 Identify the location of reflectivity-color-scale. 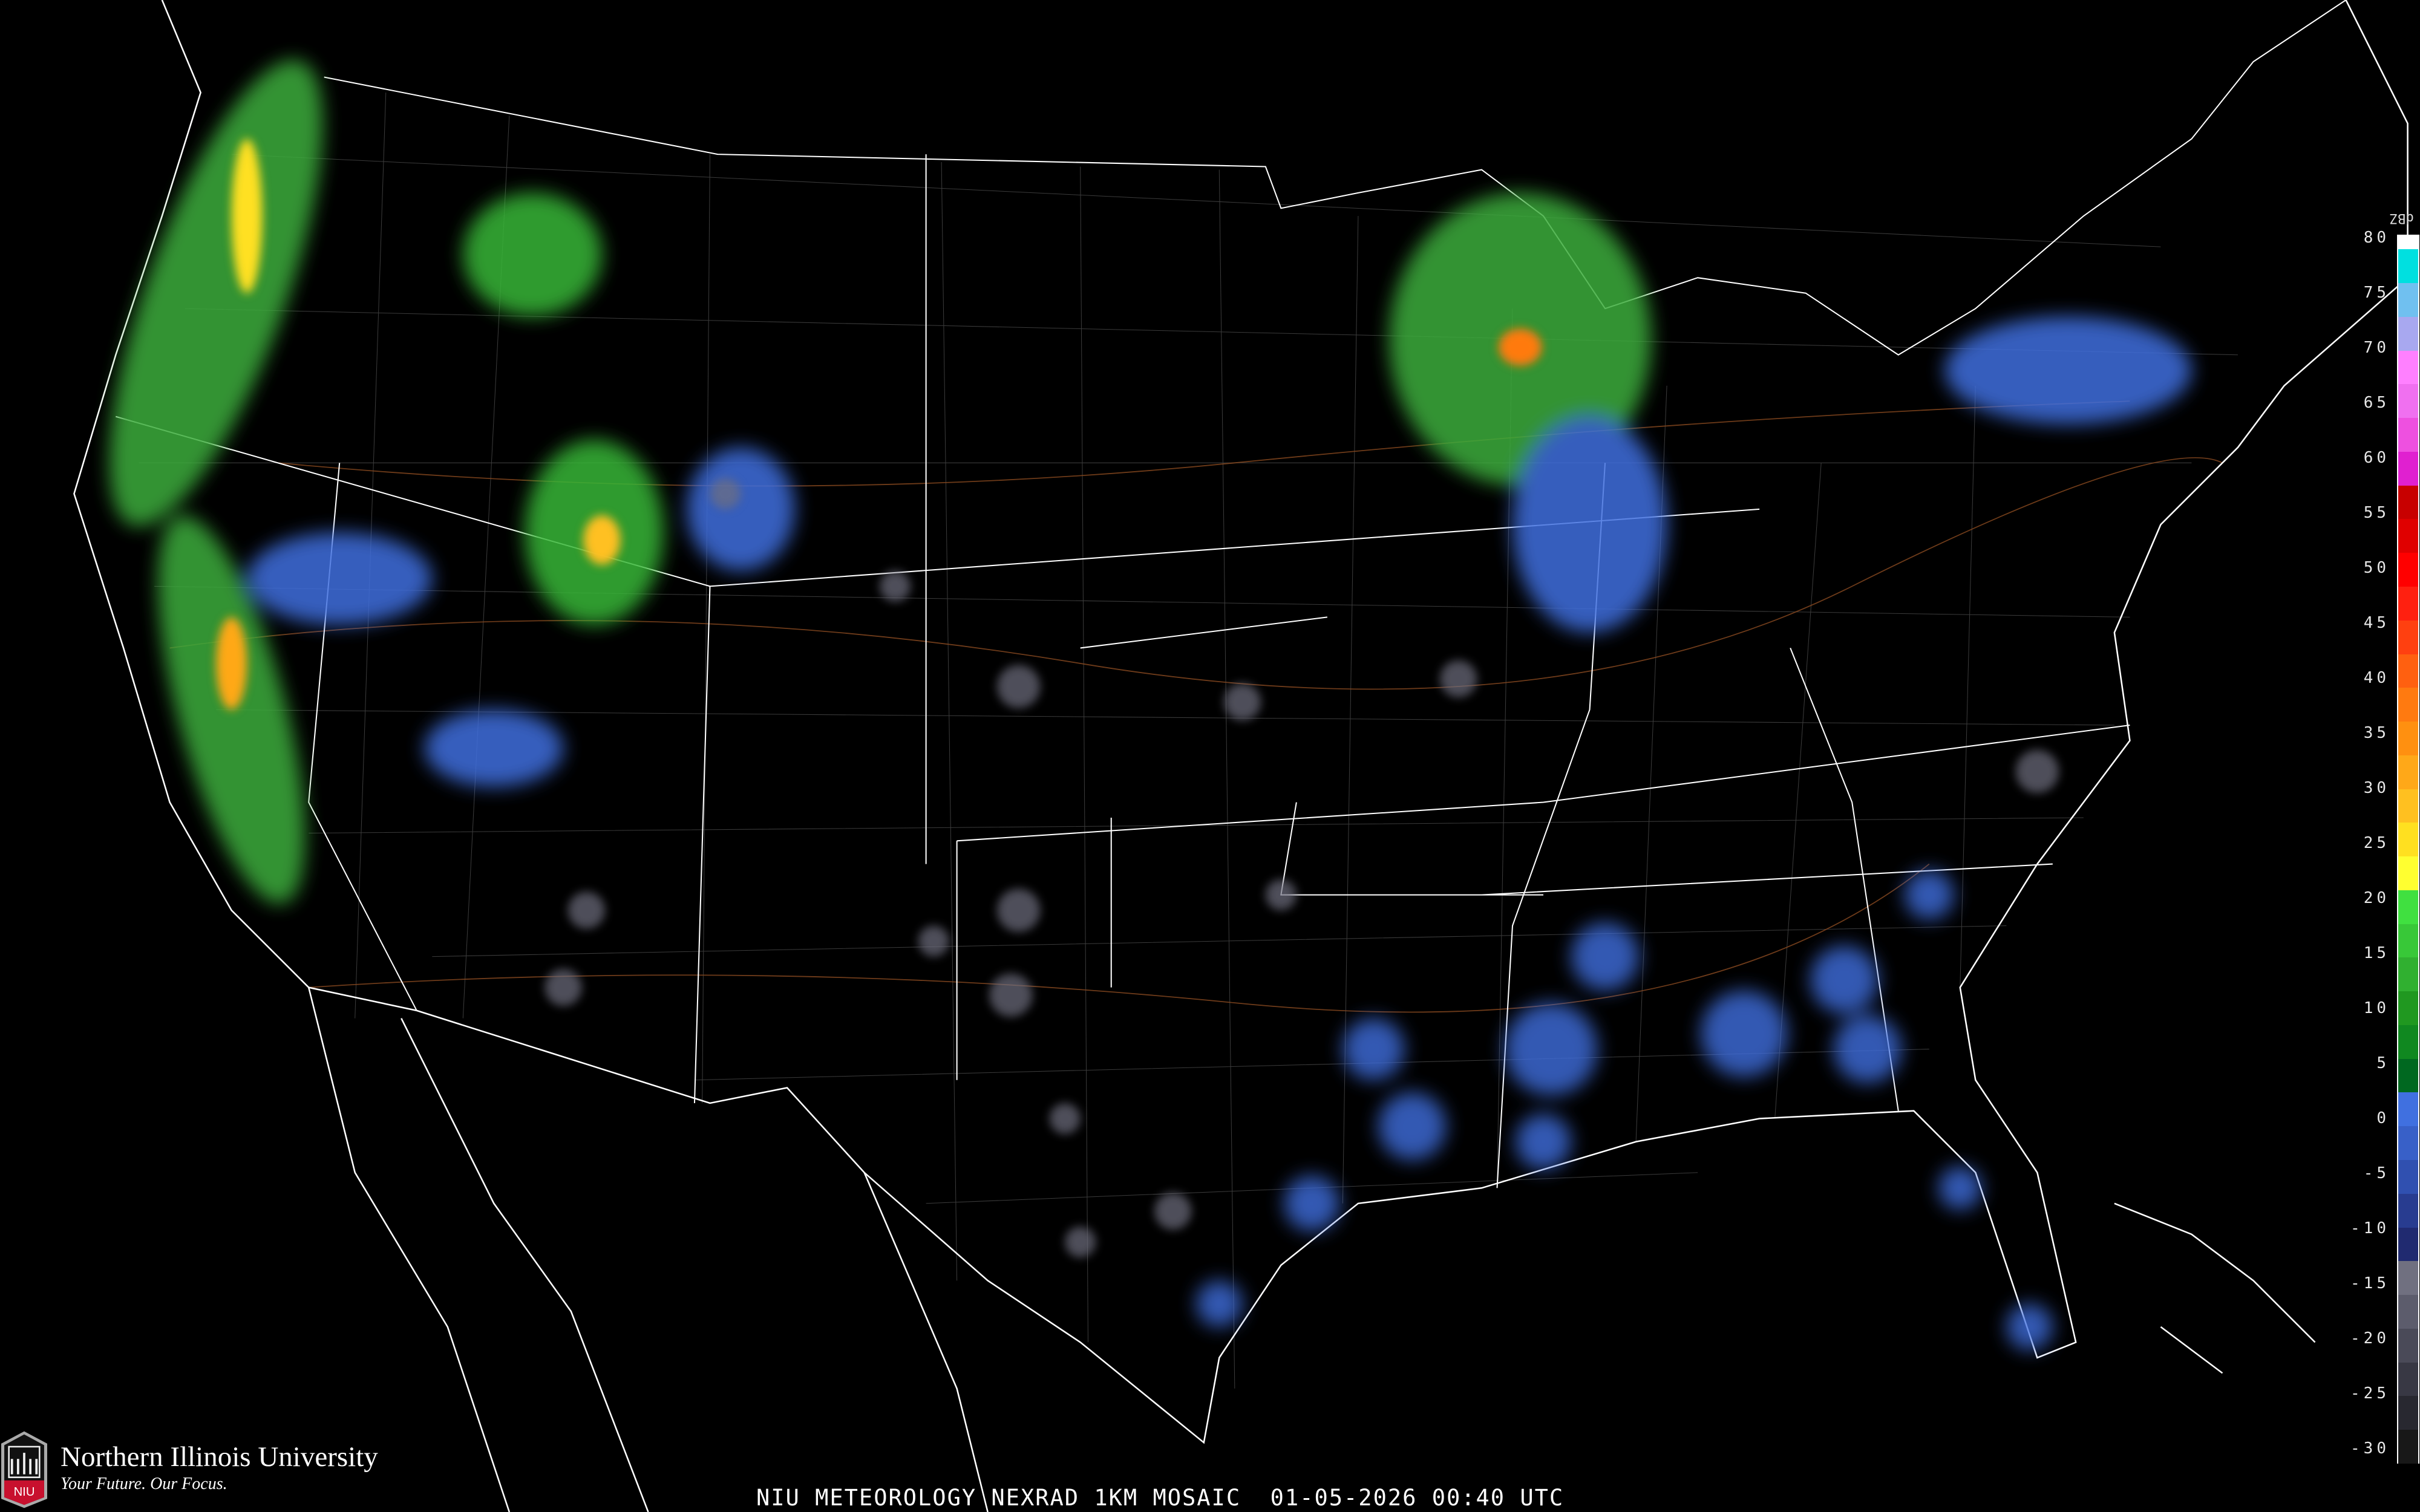
(2408, 849).